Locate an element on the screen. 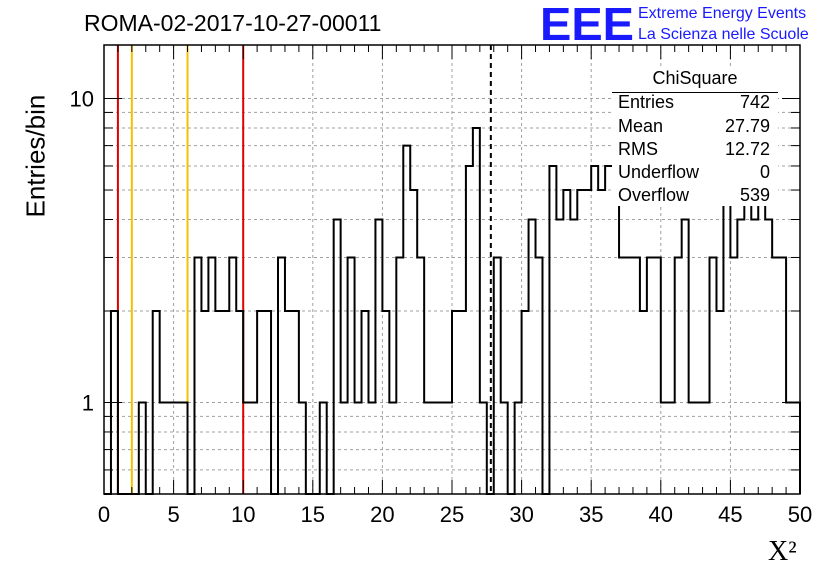  x-tick-label: 0 is located at coordinates (104, 514).